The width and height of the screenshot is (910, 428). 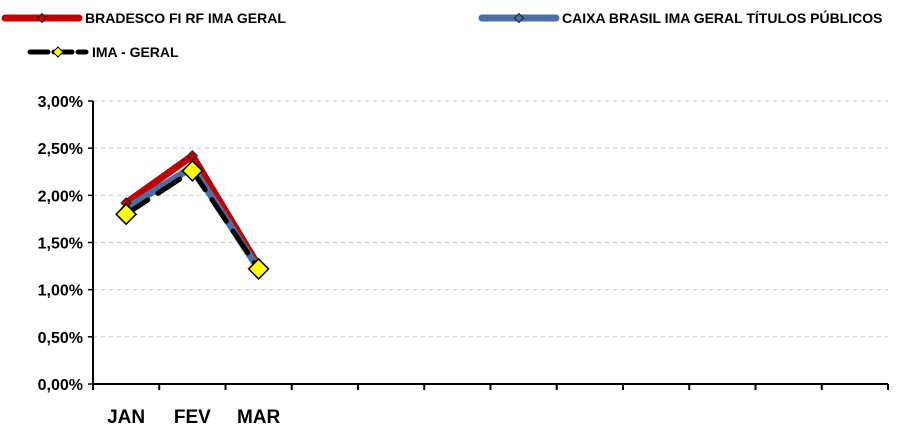 What do you see at coordinates (722, 17) in the screenshot?
I see `legend-label-2: CAIXA BRASIL IMA GERAL TÍTULOS PÚBLICOS` at bounding box center [722, 17].